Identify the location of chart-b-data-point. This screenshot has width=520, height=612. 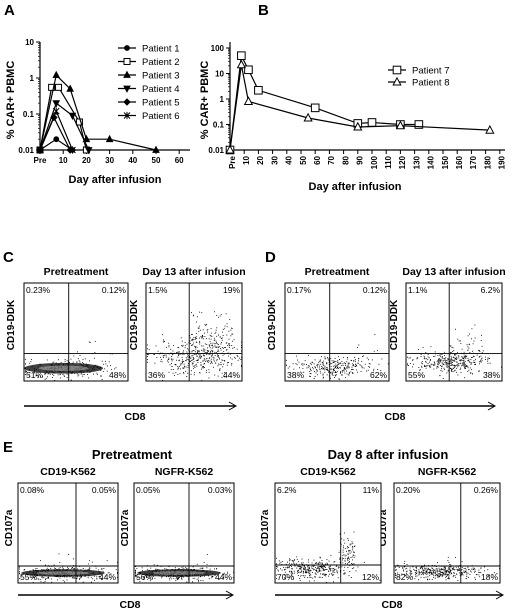
(248, 101).